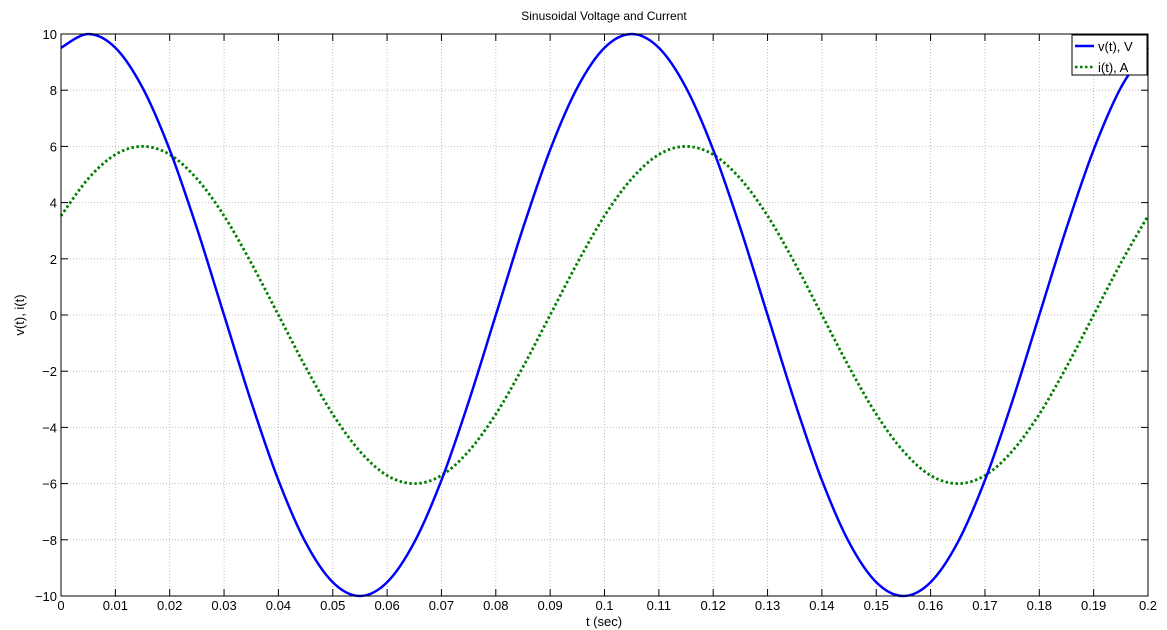 The width and height of the screenshot is (1167, 630). I want to click on x-tick-label: 0.03, so click(223, 605).